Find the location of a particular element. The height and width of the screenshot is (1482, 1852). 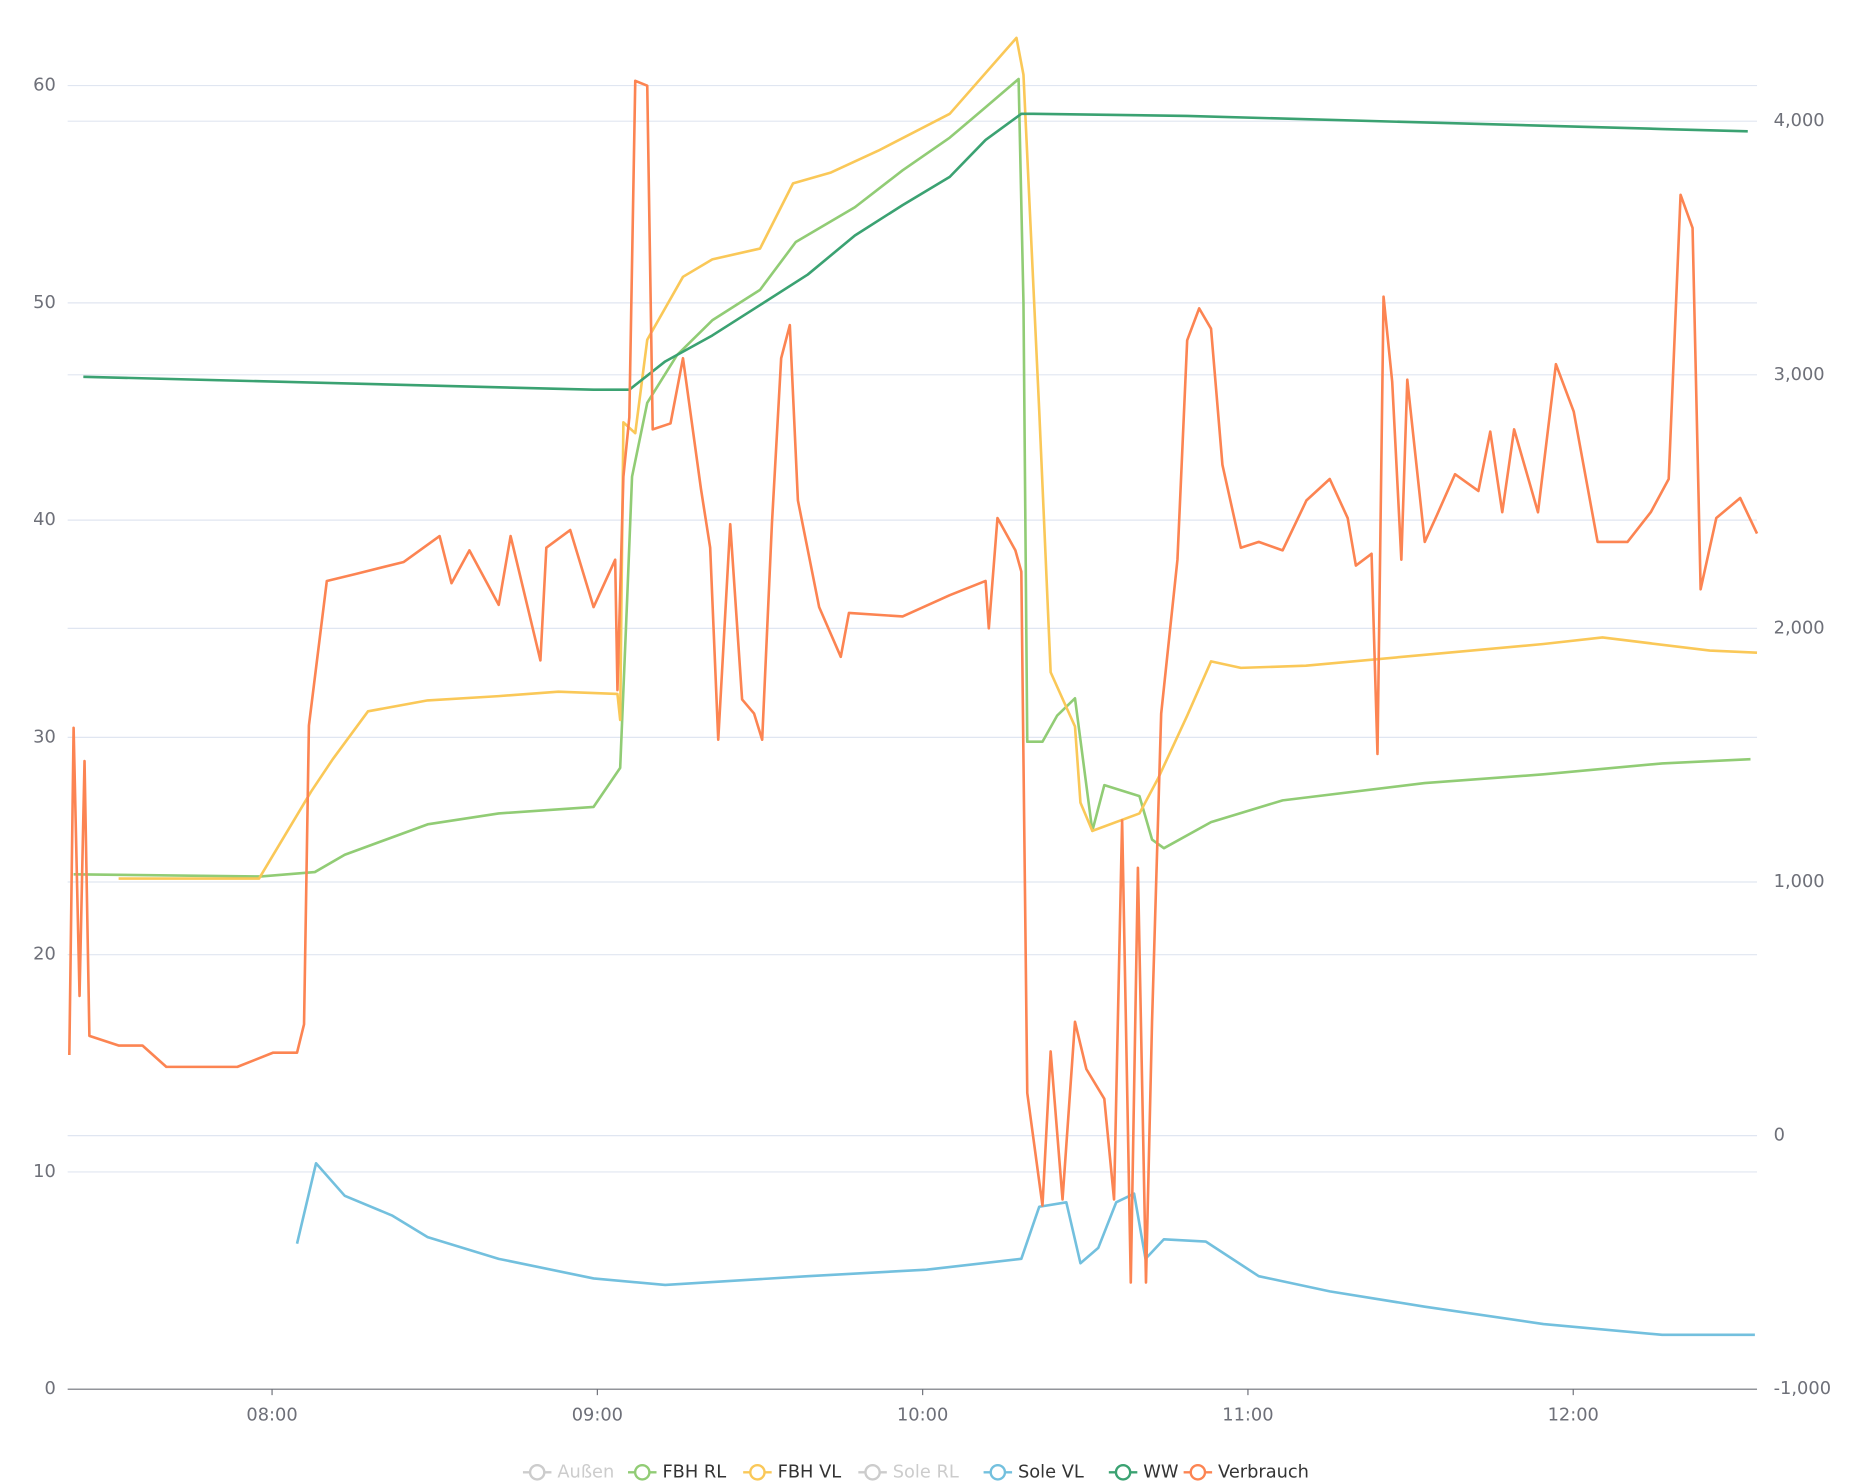

y-tick-label: 40 is located at coordinates (44, 519).